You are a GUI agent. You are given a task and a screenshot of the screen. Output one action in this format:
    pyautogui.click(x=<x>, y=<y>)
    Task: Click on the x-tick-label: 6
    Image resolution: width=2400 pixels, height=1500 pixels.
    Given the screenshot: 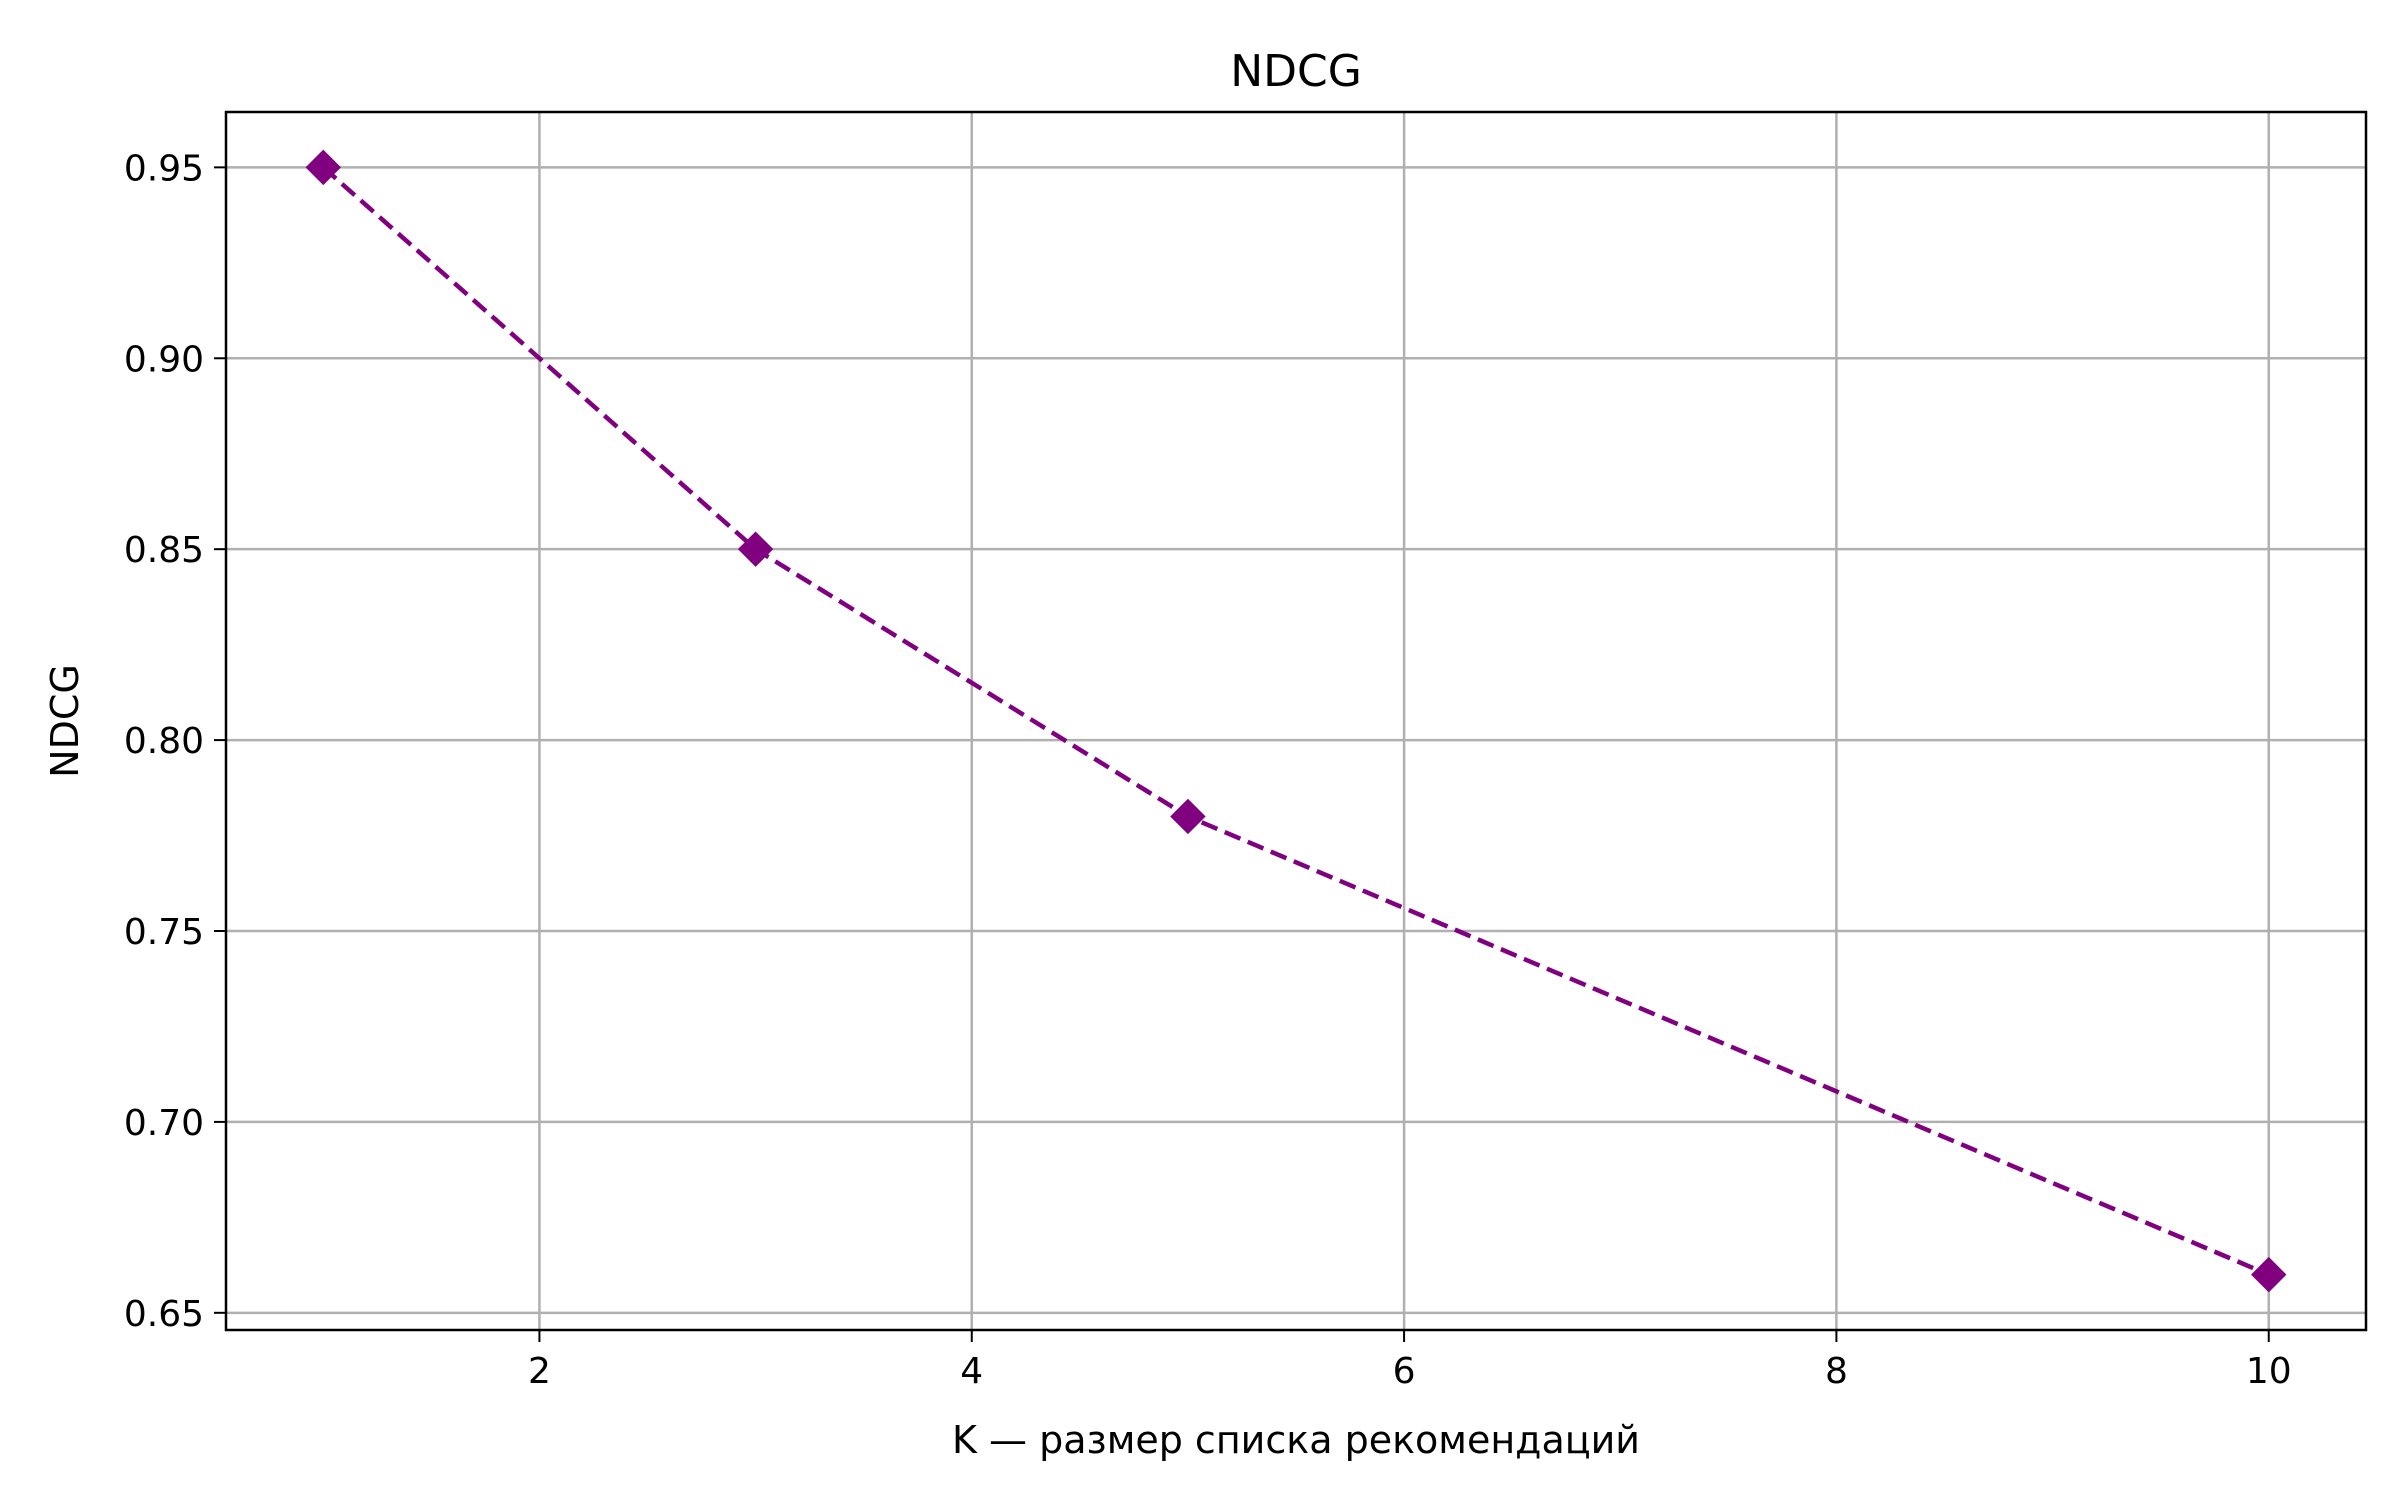 What is the action you would take?
    pyautogui.click(x=1404, y=1371)
    